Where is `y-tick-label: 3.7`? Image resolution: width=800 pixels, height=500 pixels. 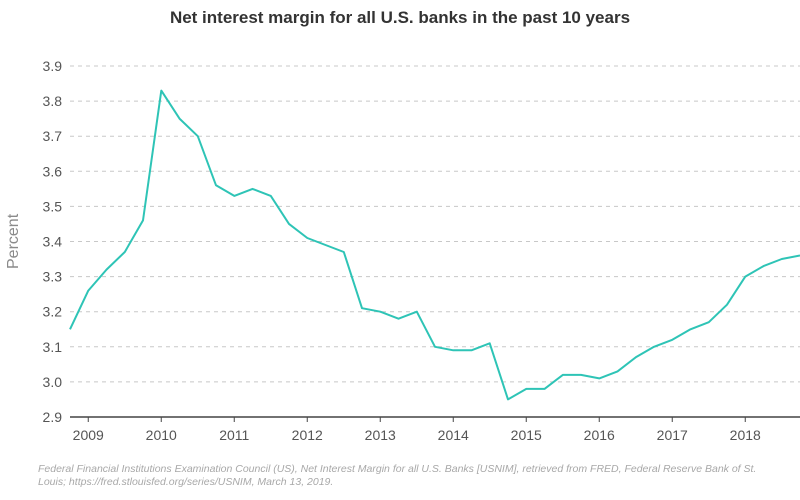
y-tick-label: 3.7 is located at coordinates (53, 136).